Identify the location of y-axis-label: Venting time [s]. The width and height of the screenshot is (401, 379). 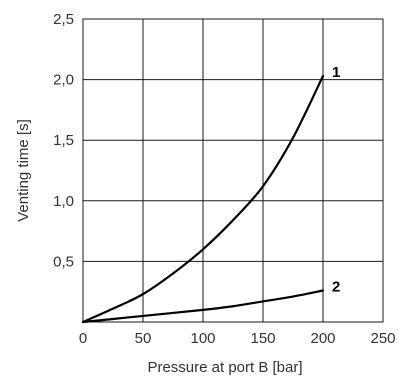
(23, 170).